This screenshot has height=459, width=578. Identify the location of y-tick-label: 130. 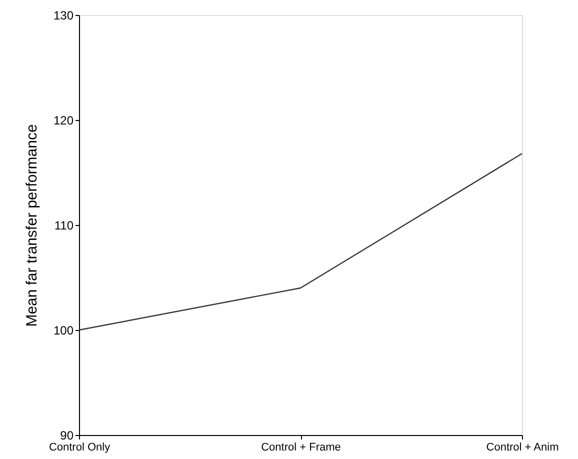
(63, 15).